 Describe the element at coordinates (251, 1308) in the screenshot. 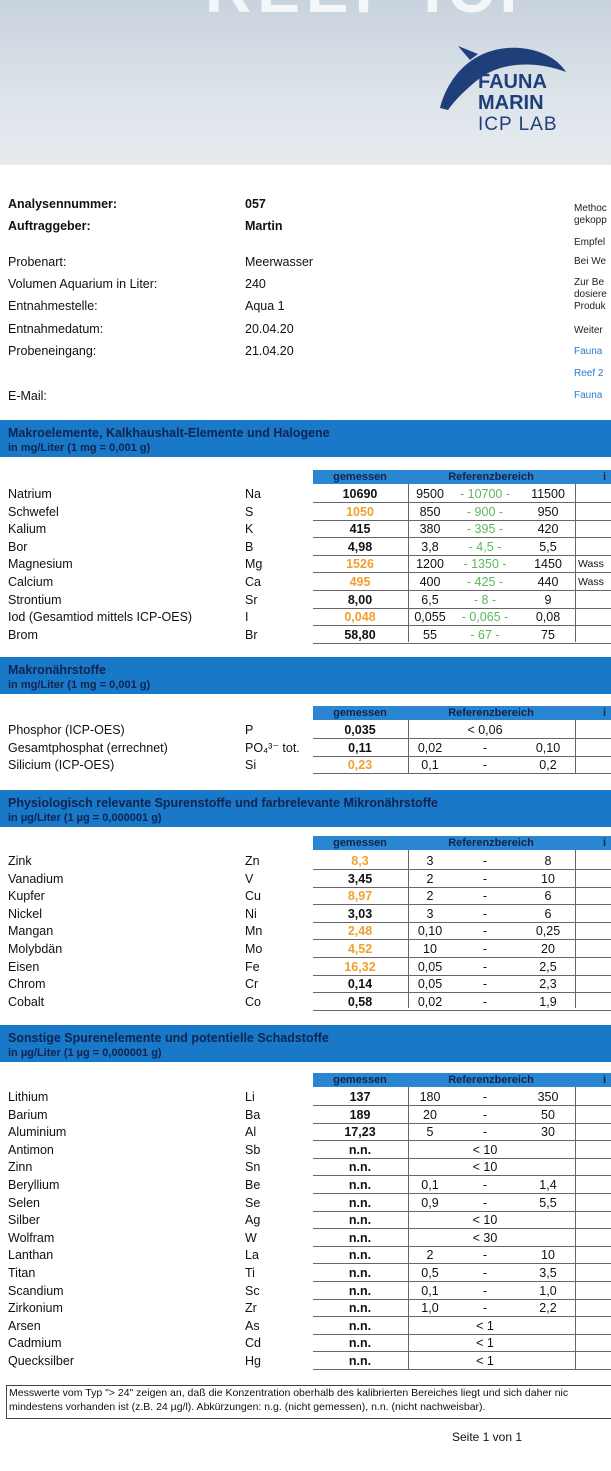

I see `element-symbol: Zr` at that location.